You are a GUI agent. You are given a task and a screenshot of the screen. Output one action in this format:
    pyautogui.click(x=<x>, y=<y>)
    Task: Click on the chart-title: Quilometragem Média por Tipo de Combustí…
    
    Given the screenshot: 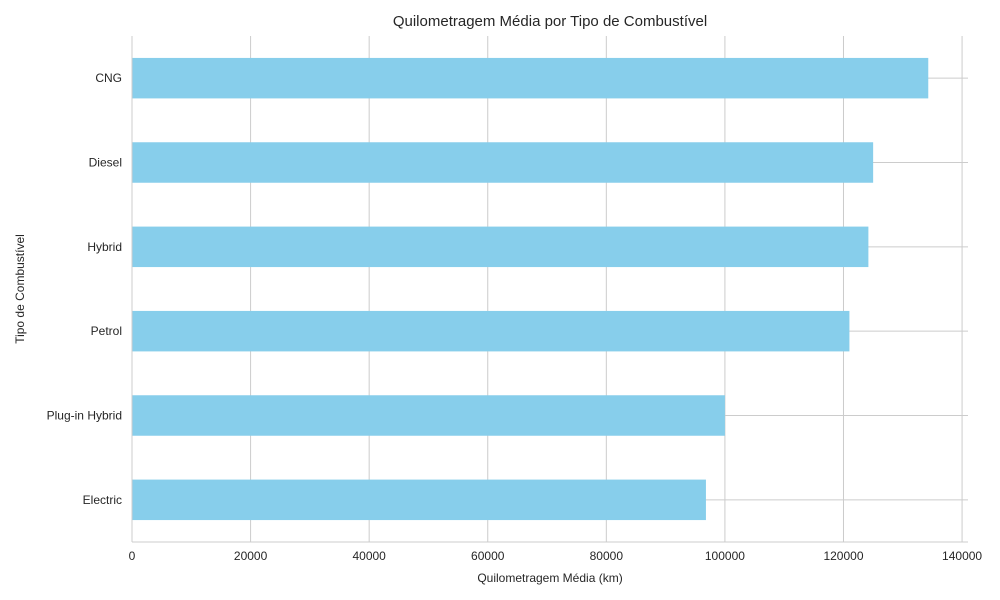 What is the action you would take?
    pyautogui.click(x=550, y=21)
    